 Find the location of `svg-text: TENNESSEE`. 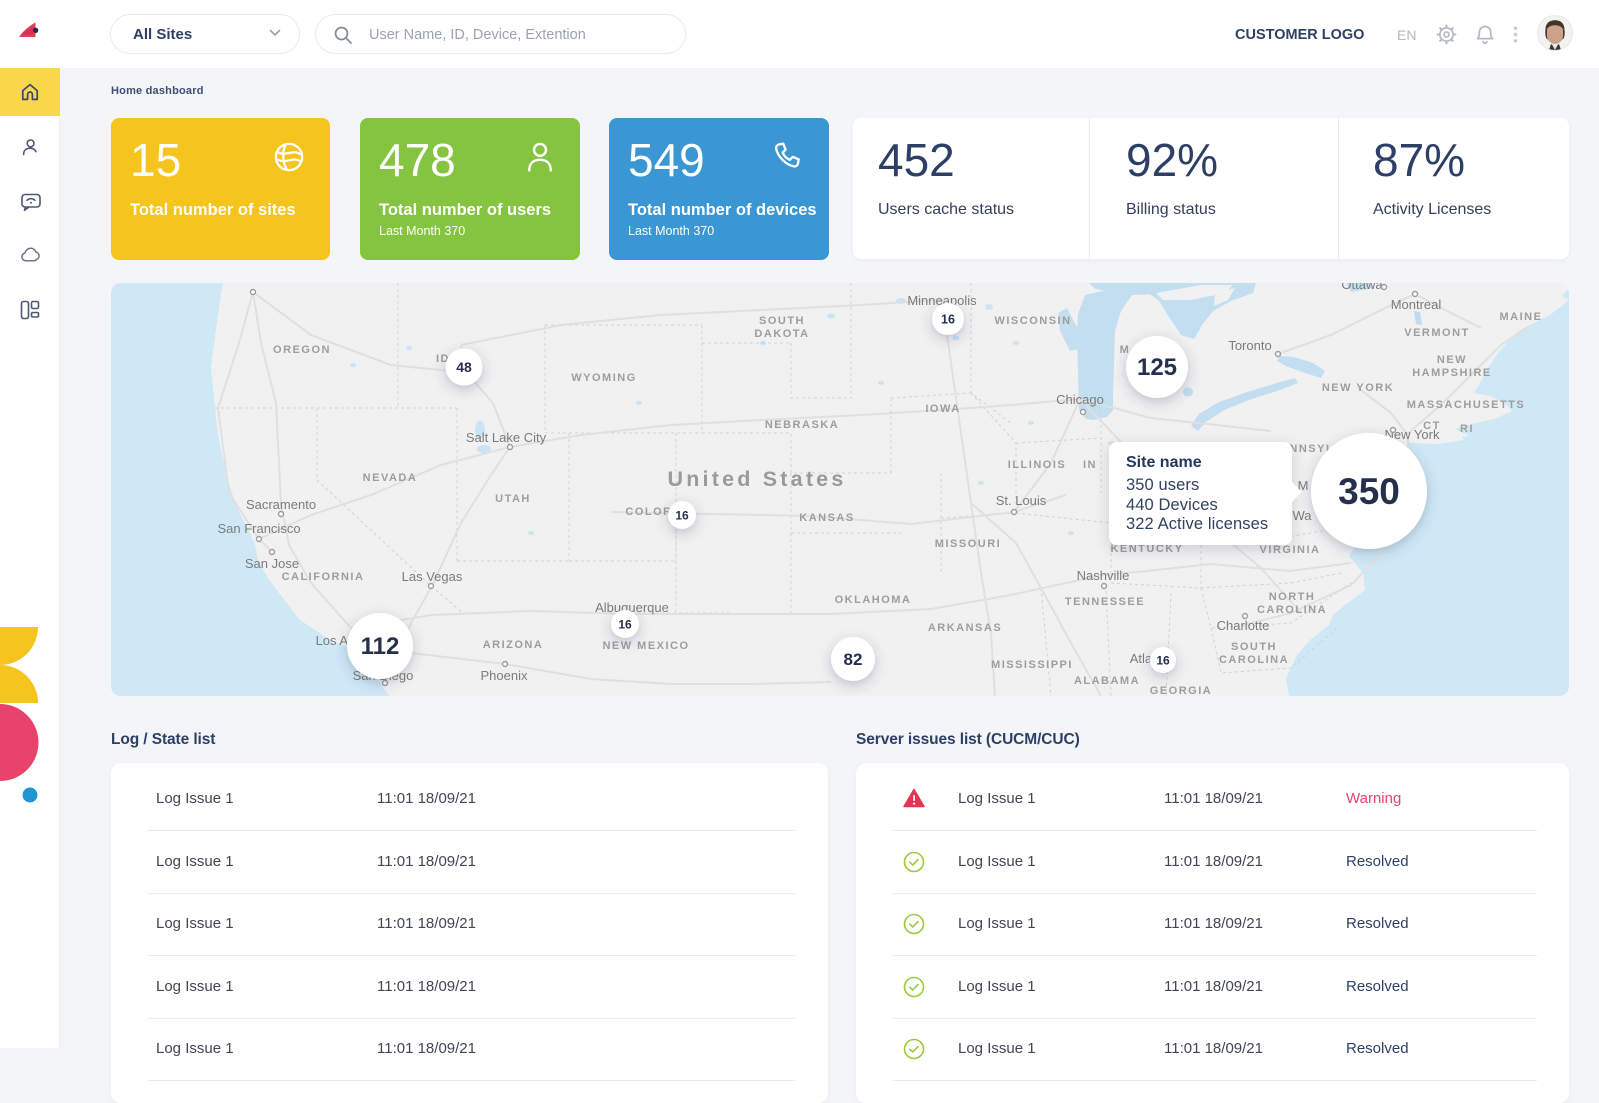

svg-text: TENNESSEE is located at coordinates (1105, 602).